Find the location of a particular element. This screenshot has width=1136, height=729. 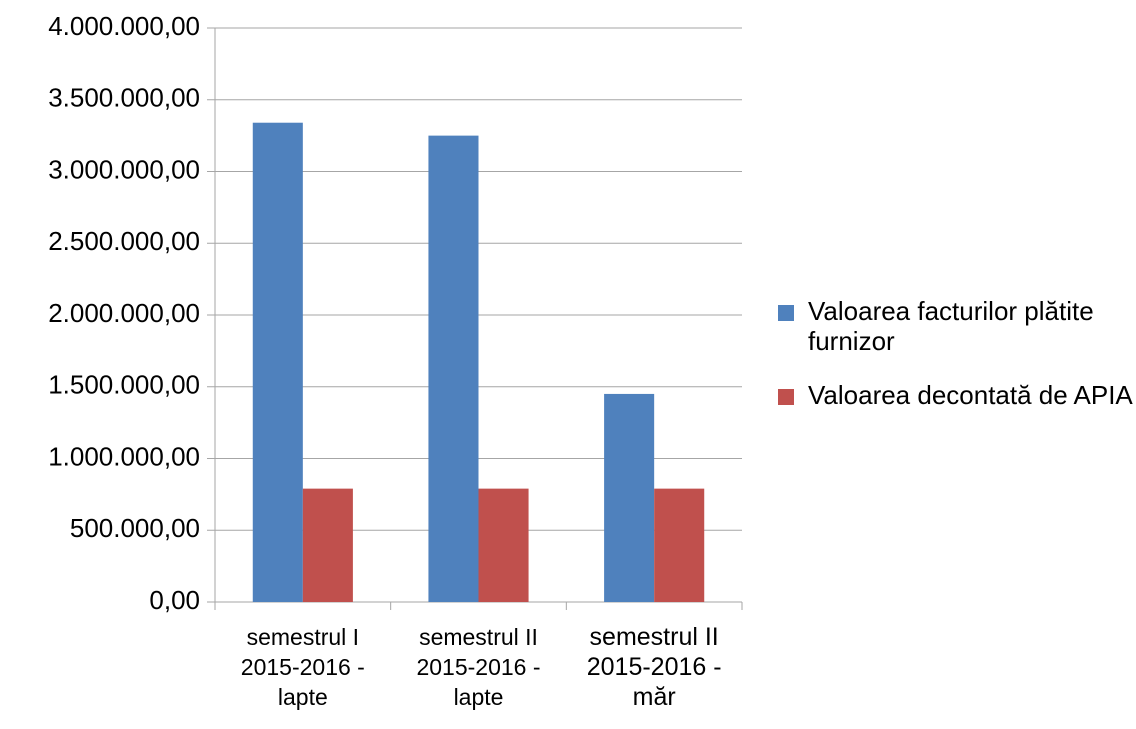

y-tick-label: 3.500.000,00 is located at coordinates (124, 98).